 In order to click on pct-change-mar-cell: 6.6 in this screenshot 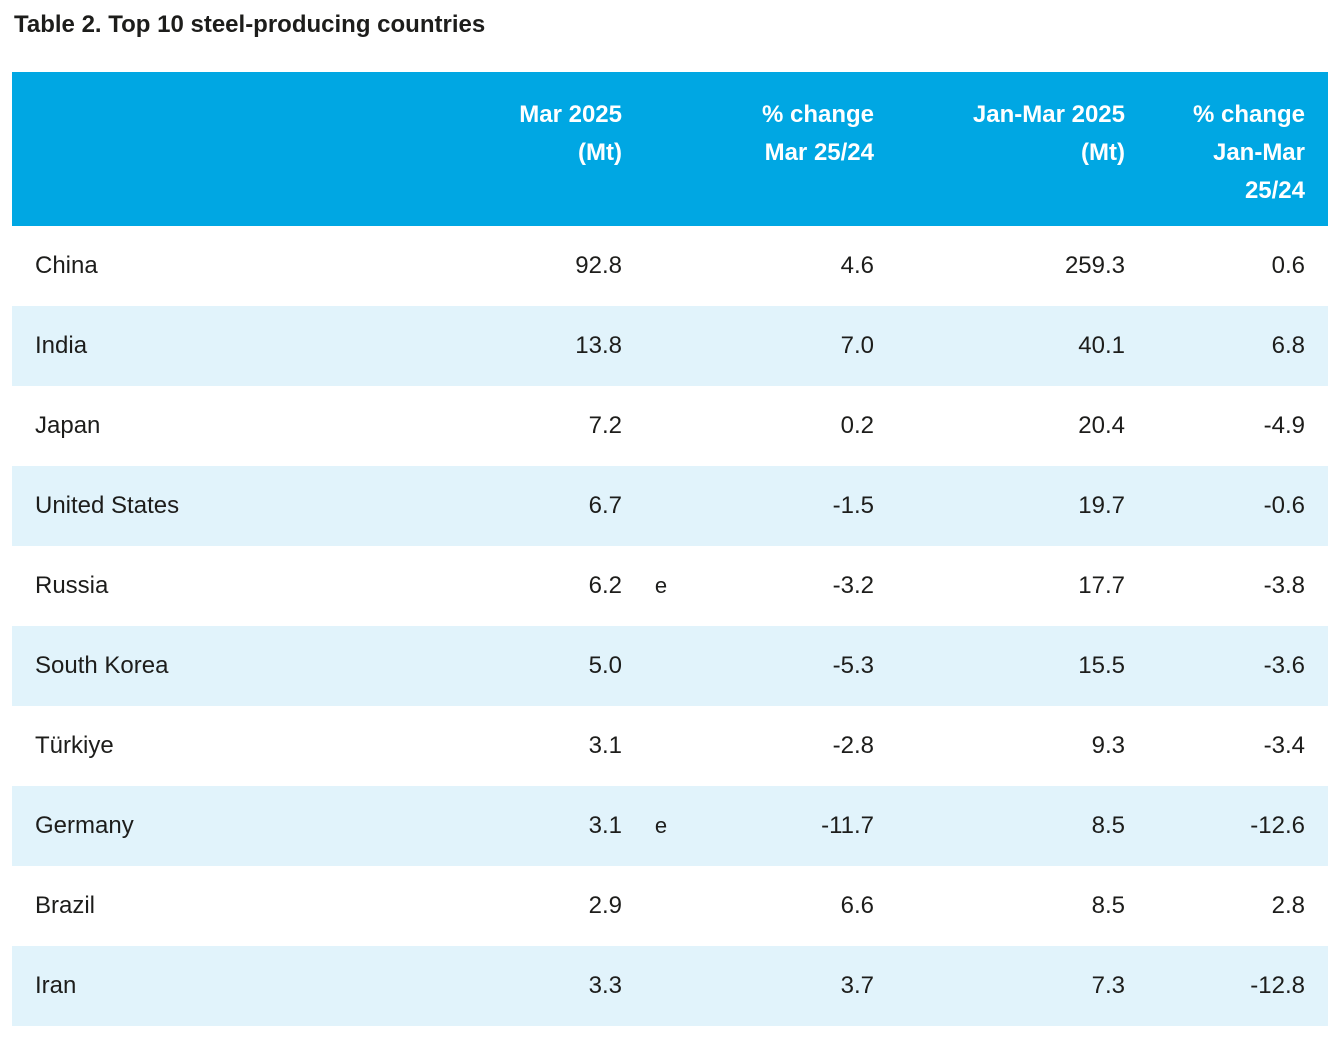, I will do `click(787, 906)`.